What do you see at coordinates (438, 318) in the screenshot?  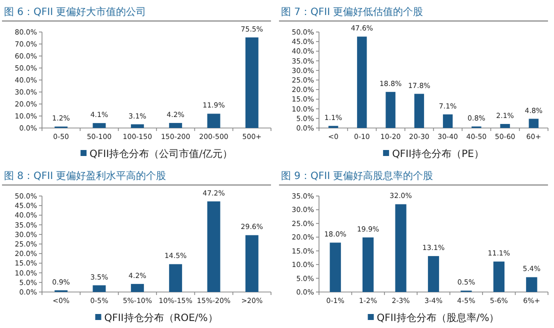 I see `legend-label: QFII持仓分布（股息率/%）` at bounding box center [438, 318].